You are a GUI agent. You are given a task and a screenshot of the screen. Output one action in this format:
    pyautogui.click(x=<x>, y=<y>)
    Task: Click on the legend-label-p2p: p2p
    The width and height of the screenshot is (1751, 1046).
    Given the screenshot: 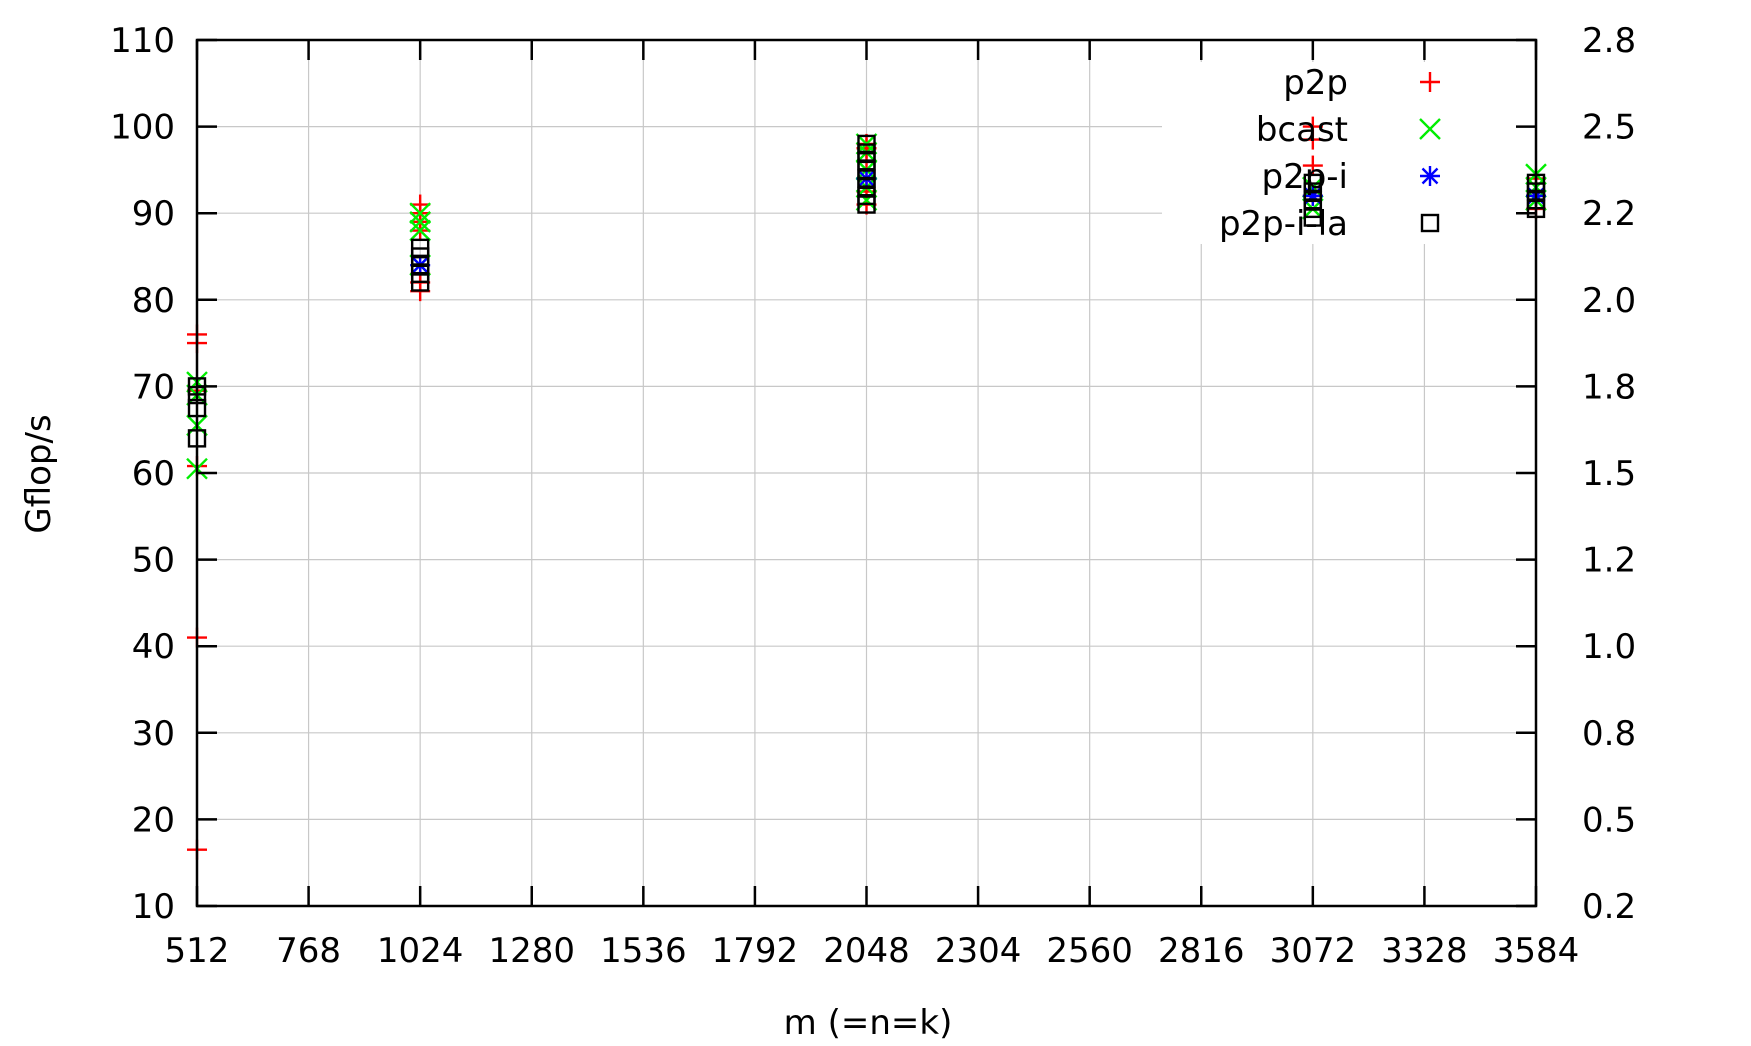 What is the action you would take?
    pyautogui.click(x=1315, y=83)
    